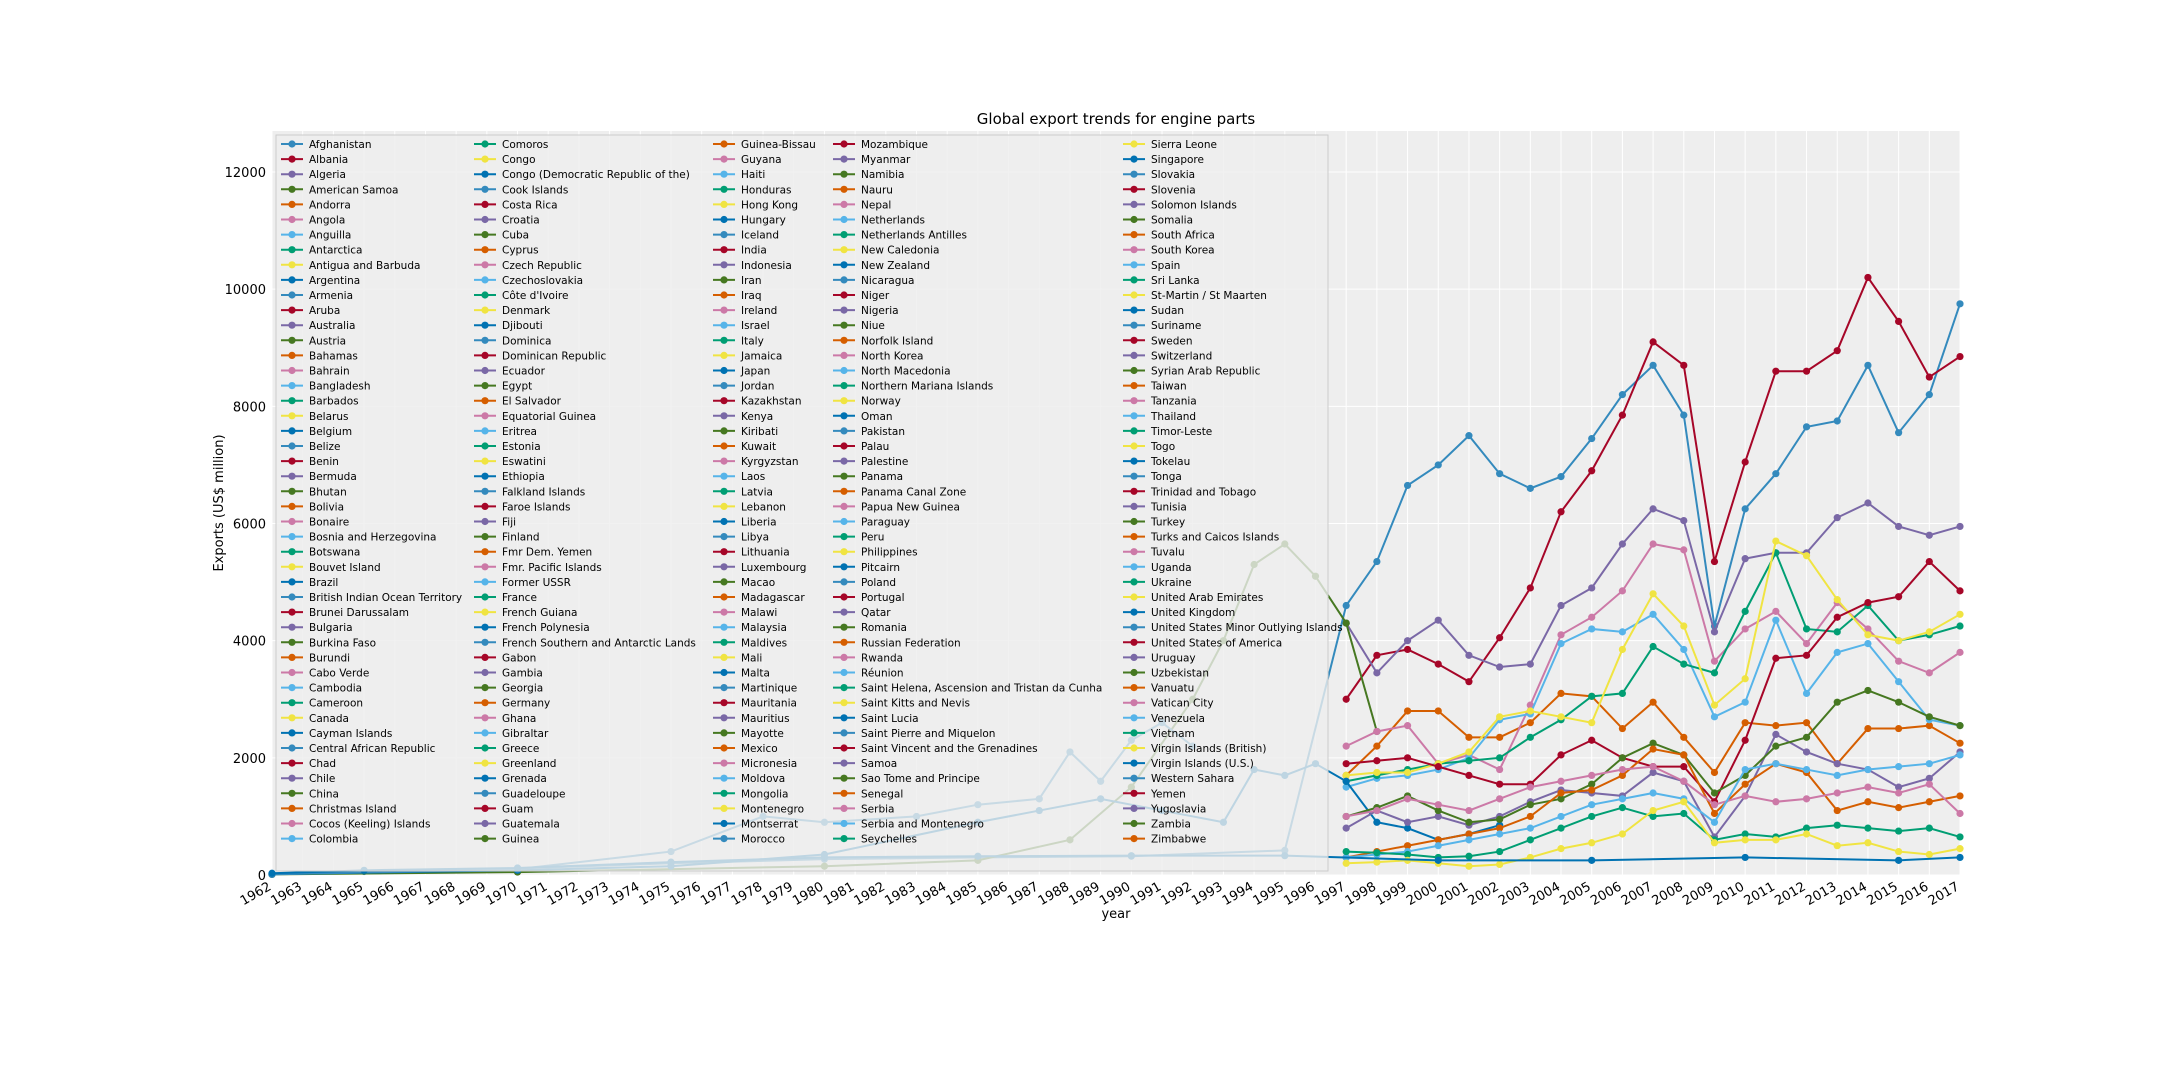 This screenshot has height=1080, width=2160. I want to click on legend-label: Algeria, so click(327, 175).